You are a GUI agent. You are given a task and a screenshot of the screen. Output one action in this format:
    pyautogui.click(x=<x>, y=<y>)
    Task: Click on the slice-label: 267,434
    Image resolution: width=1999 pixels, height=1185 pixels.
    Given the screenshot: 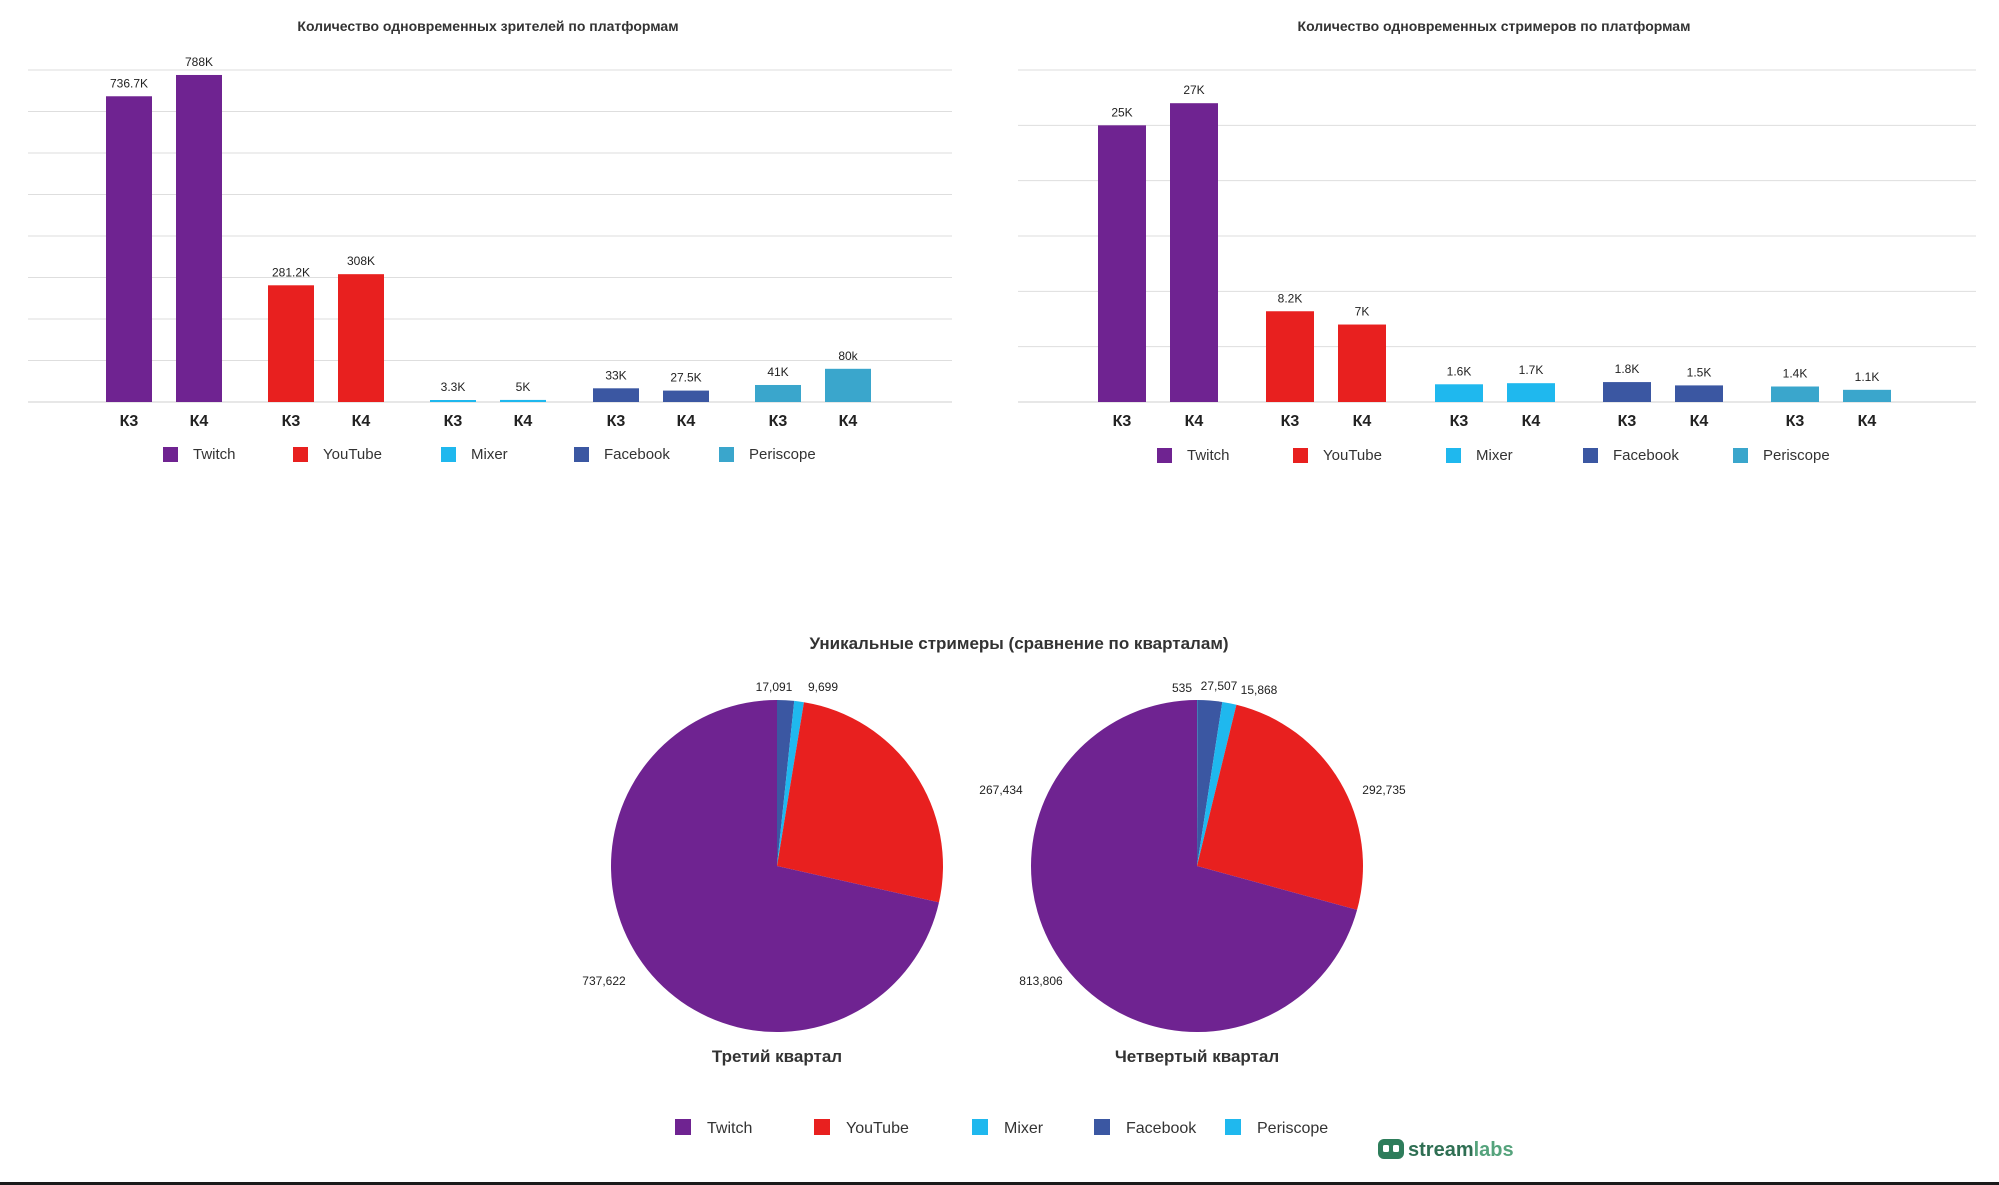 What is the action you would take?
    pyautogui.click(x=1001, y=790)
    